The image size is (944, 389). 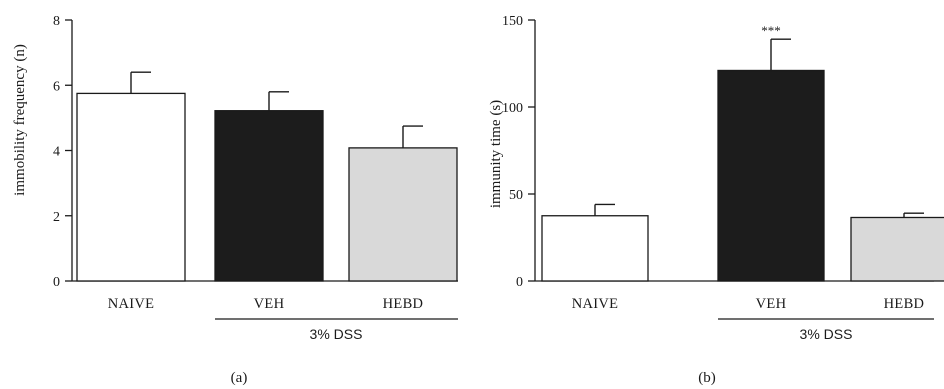 I want to click on significance-label: ***, so click(x=771, y=30).